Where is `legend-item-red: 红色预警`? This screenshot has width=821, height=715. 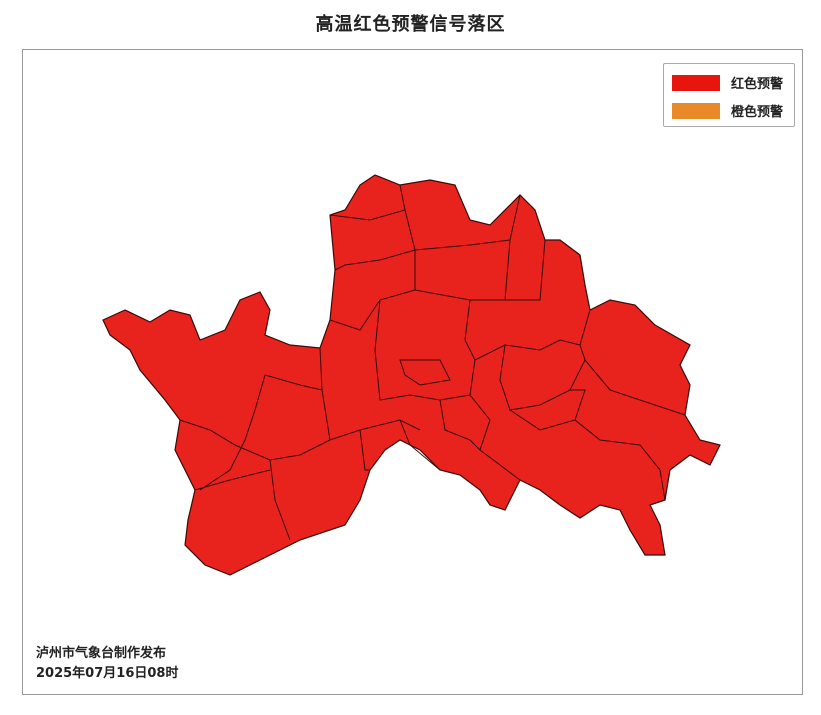 legend-item-red: 红色预警 is located at coordinates (727, 82).